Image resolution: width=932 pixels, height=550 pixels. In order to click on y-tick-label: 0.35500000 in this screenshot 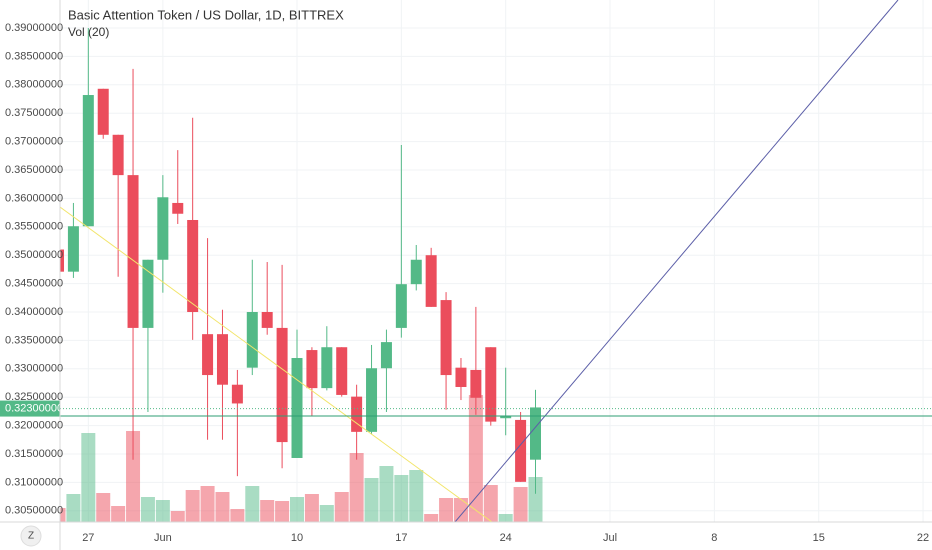, I will do `click(34, 227)`.